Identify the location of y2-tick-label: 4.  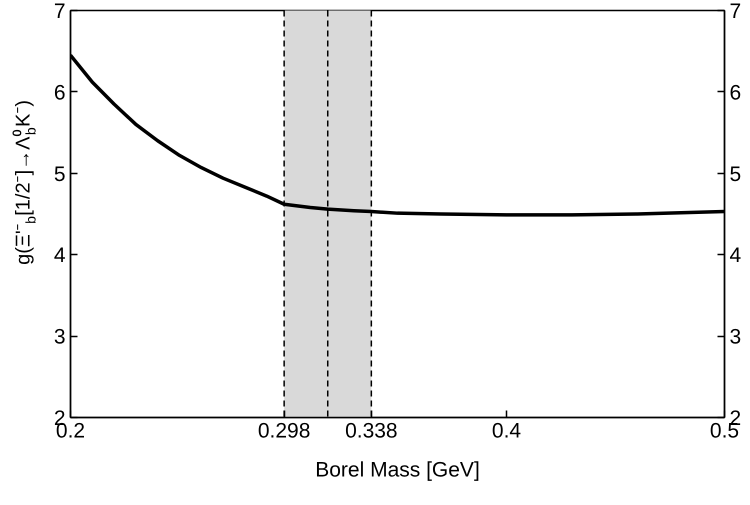
(736, 256).